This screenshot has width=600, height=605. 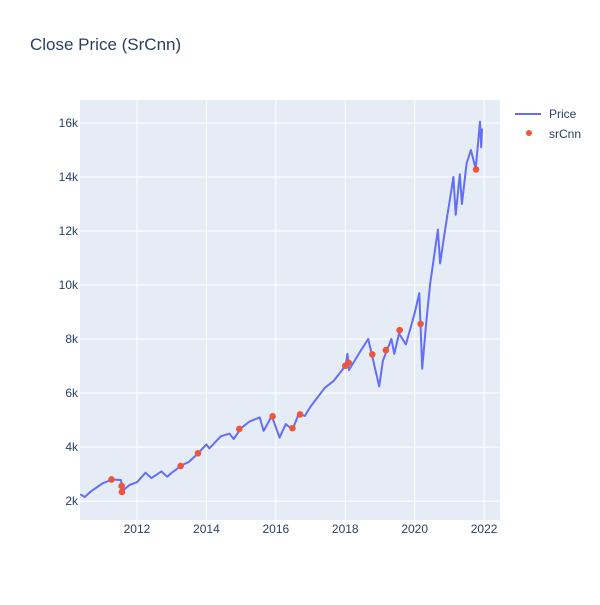 I want to click on y-tick-label: 2k, so click(x=72, y=501).